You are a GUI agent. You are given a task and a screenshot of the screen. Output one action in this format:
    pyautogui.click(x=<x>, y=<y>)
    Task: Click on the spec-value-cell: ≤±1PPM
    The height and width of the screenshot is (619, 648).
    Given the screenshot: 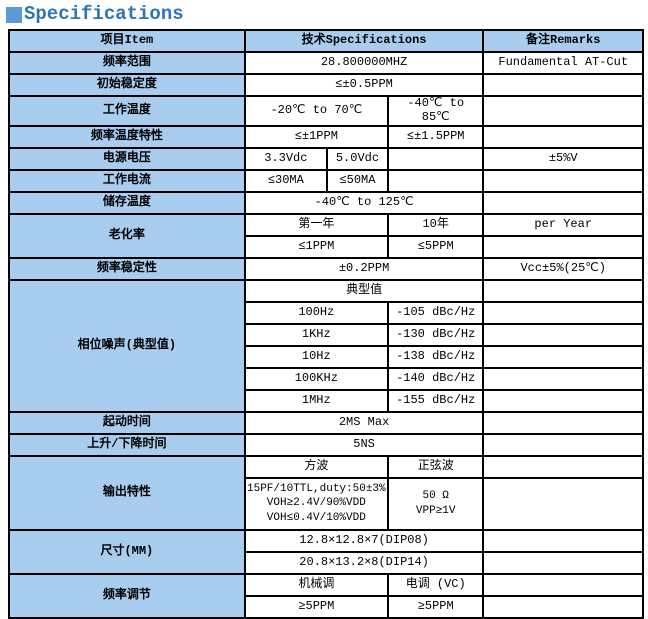 What is the action you would take?
    pyautogui.click(x=316, y=136)
    